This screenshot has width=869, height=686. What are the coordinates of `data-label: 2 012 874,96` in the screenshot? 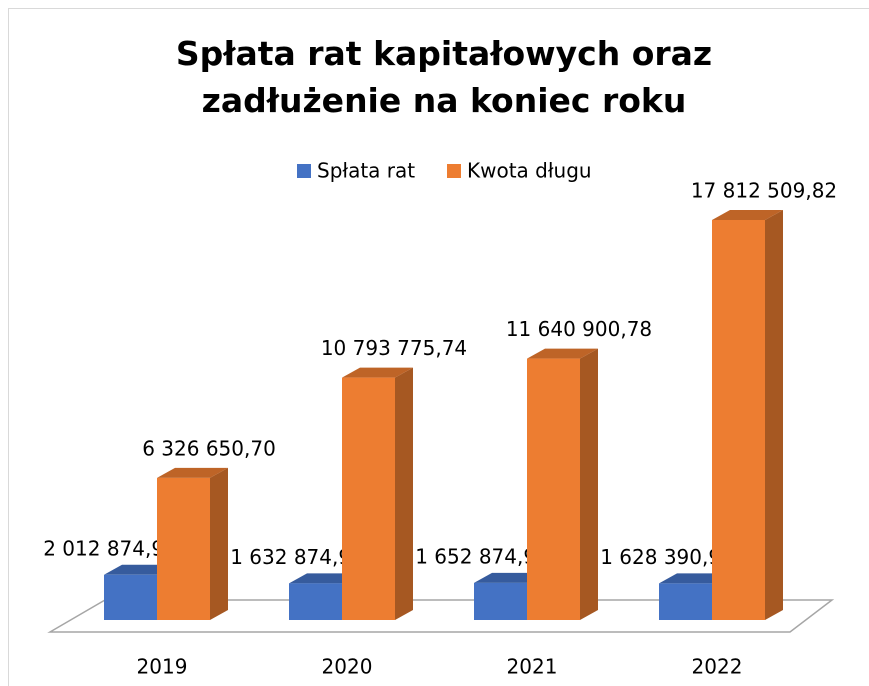 It's located at (110, 548).